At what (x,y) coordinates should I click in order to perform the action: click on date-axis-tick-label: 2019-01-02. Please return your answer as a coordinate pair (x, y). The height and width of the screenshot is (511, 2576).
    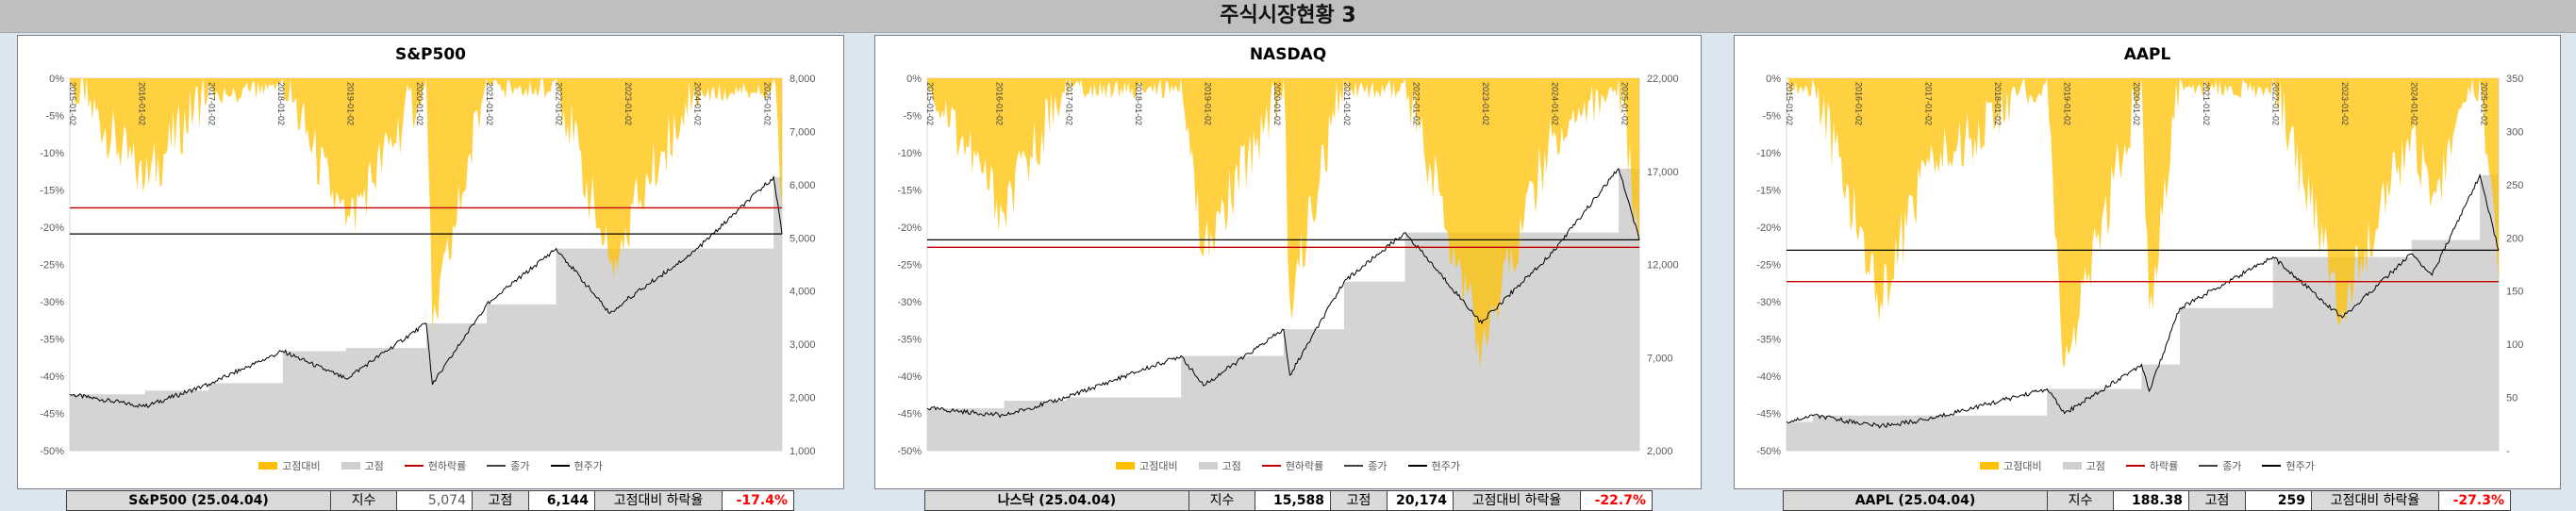
    Looking at the image, I should click on (351, 103).